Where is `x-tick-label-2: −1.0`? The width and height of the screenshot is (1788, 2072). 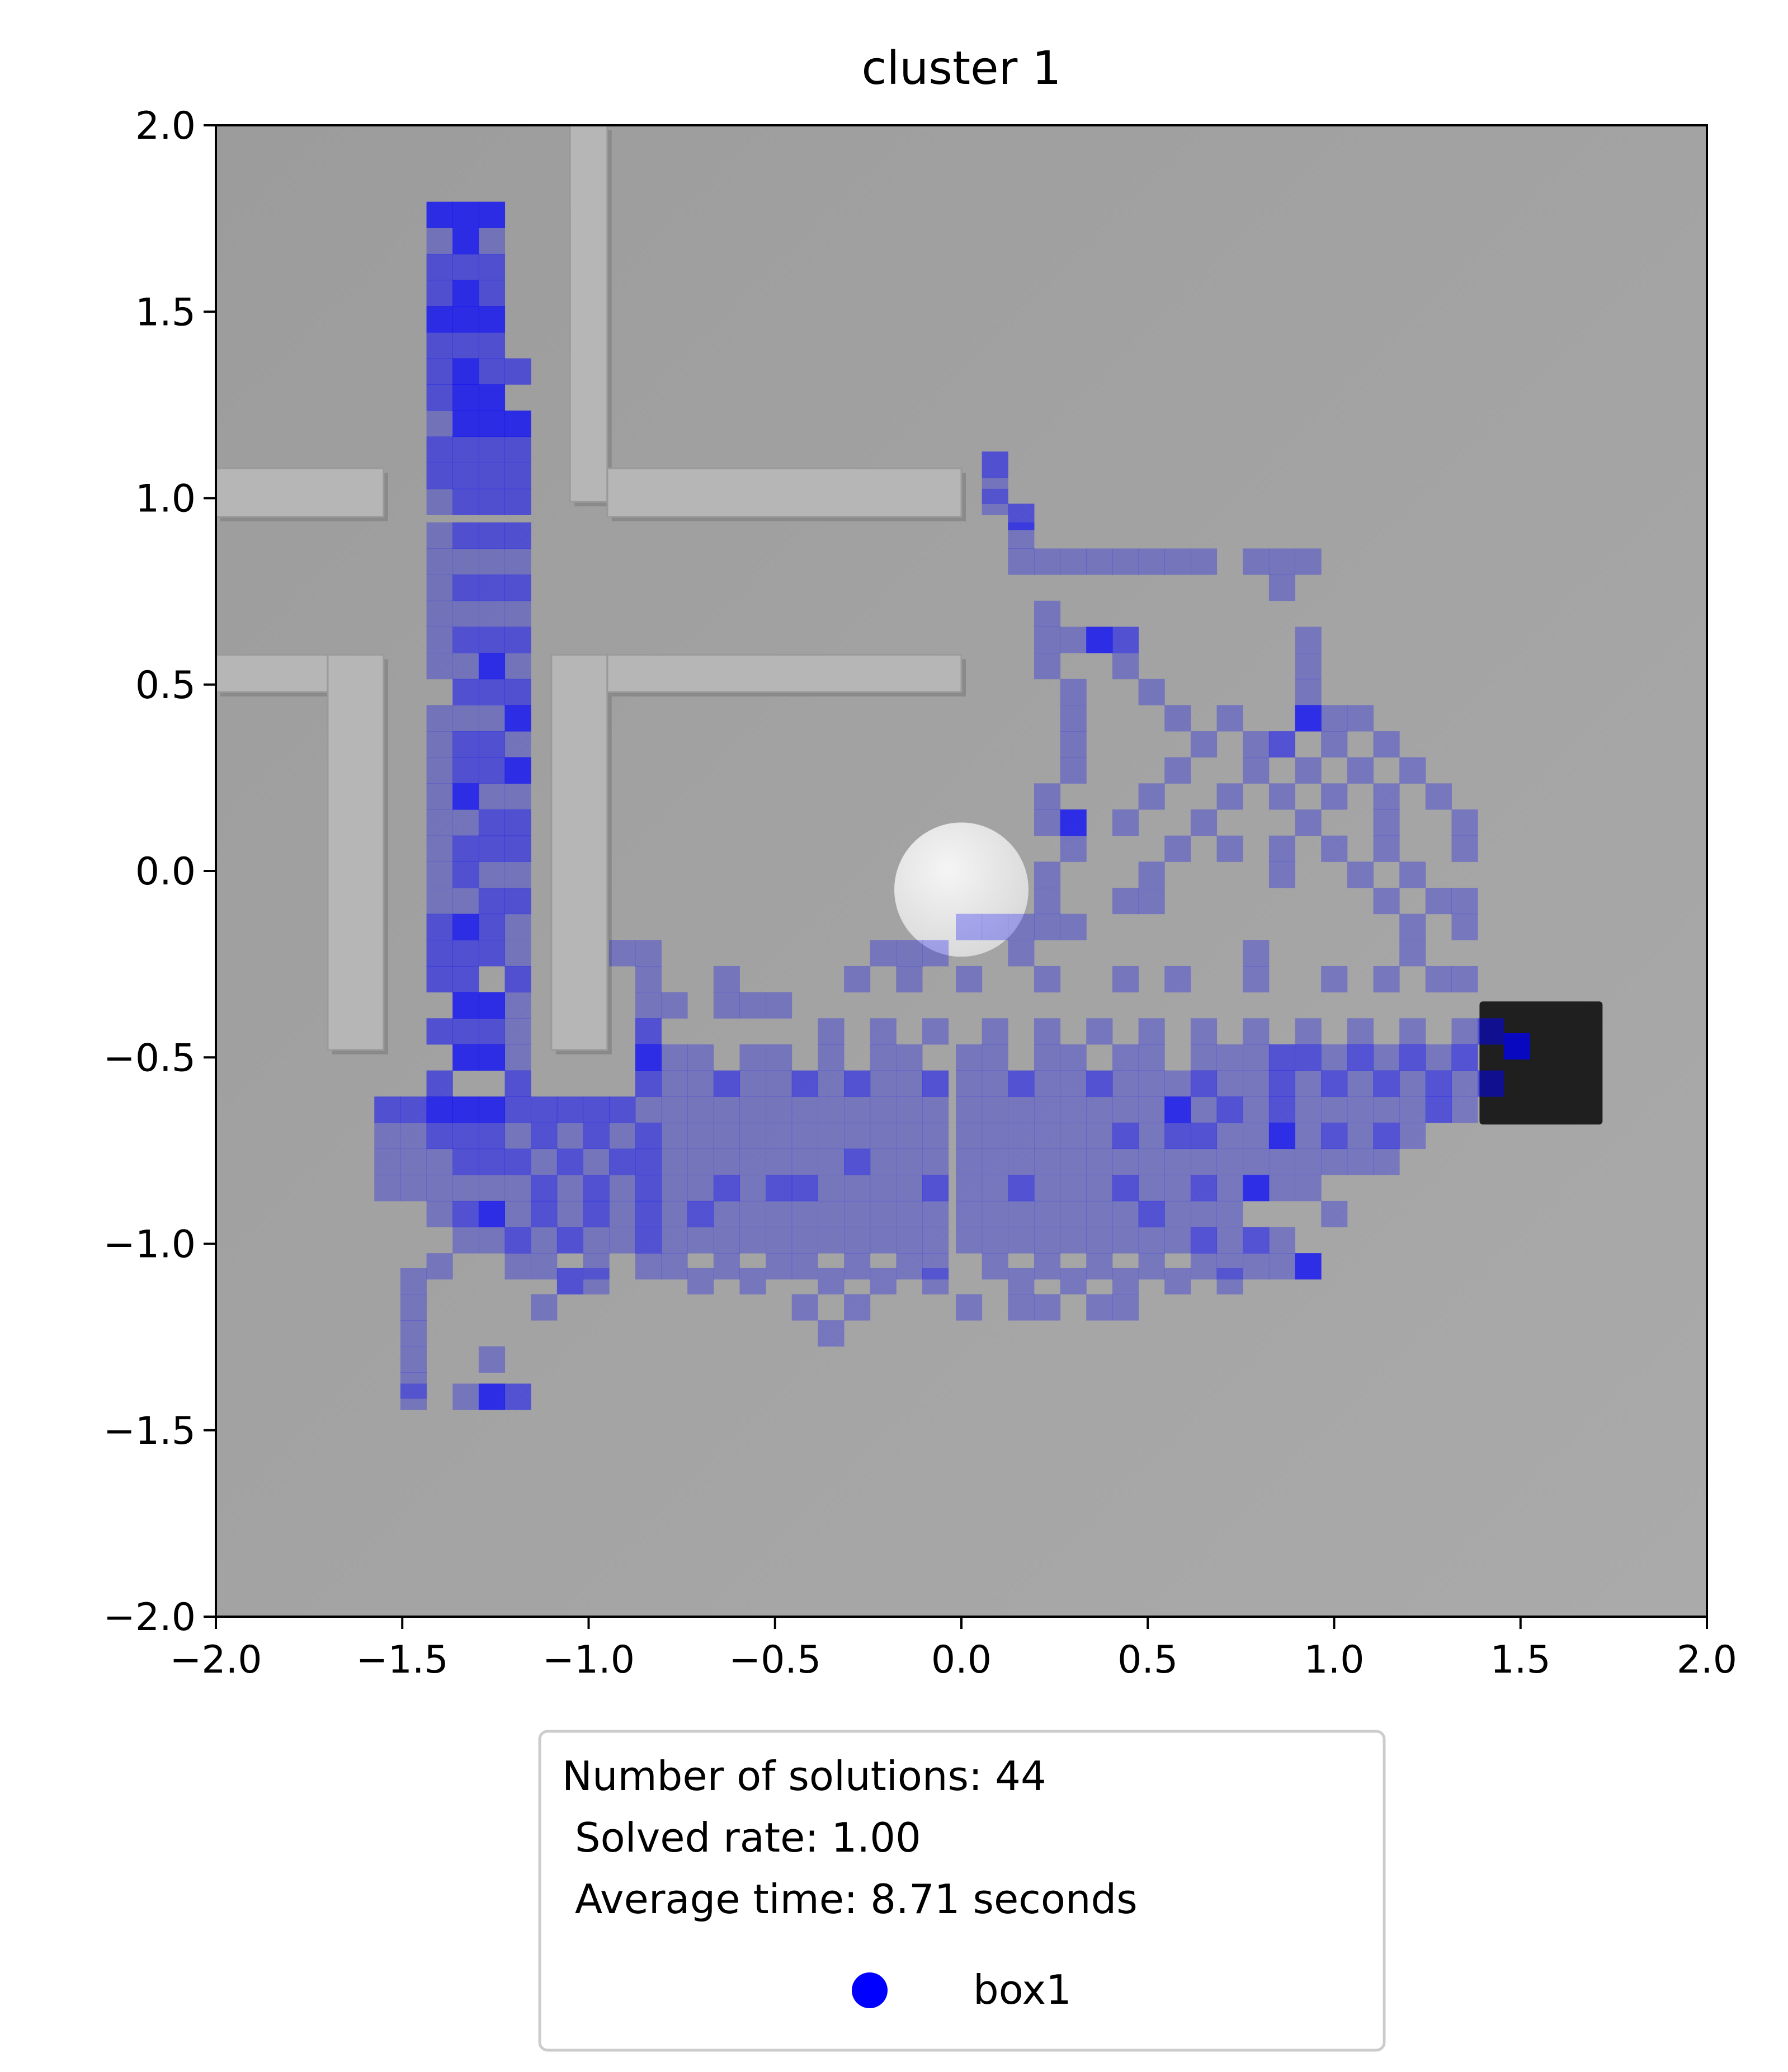
x-tick-label-2: −1.0 is located at coordinates (588, 1660).